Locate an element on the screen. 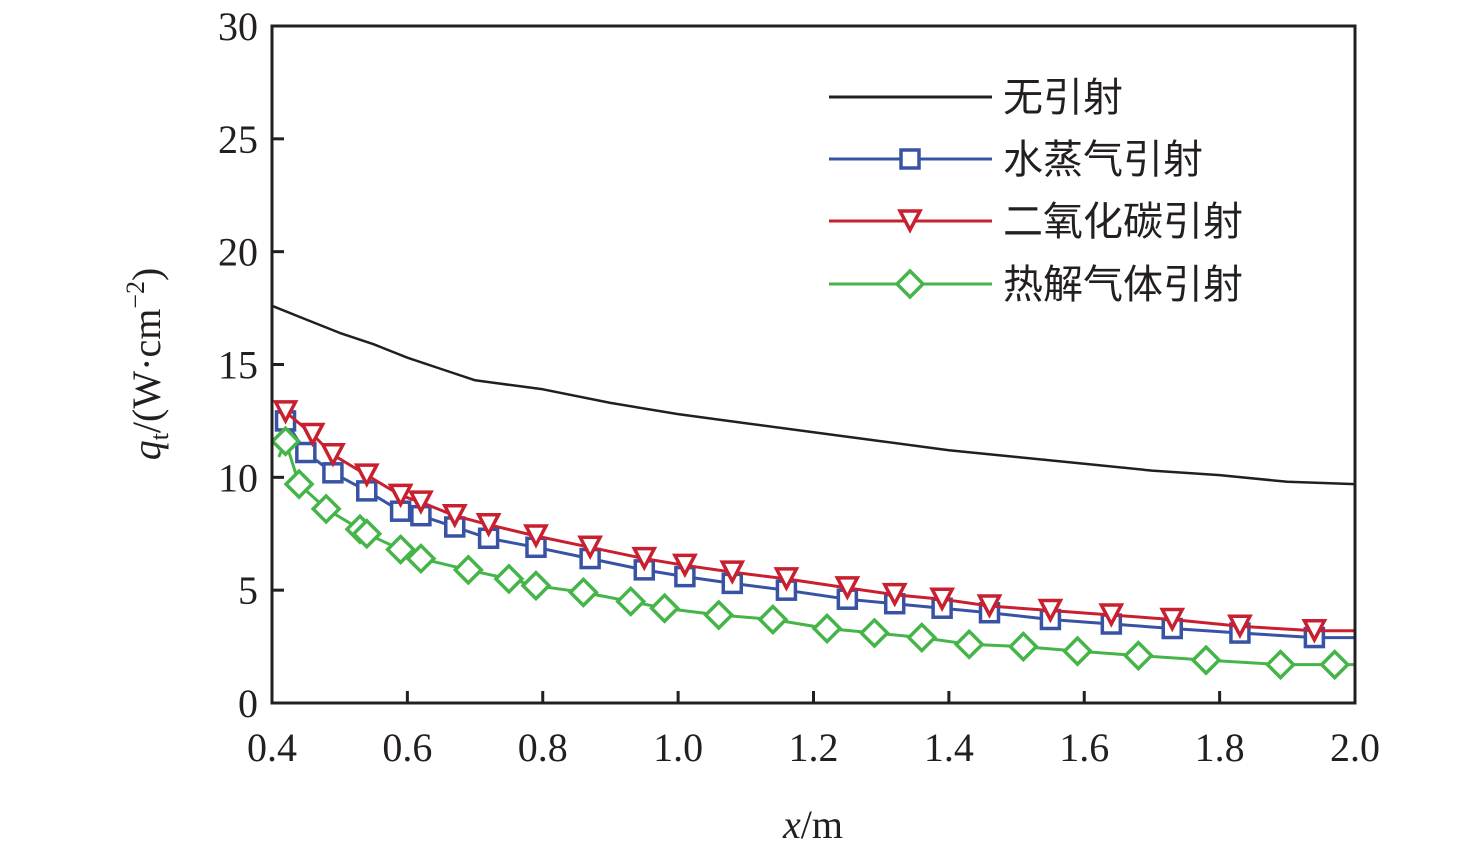  x-tick-label: 0.4 is located at coordinates (272, 747).